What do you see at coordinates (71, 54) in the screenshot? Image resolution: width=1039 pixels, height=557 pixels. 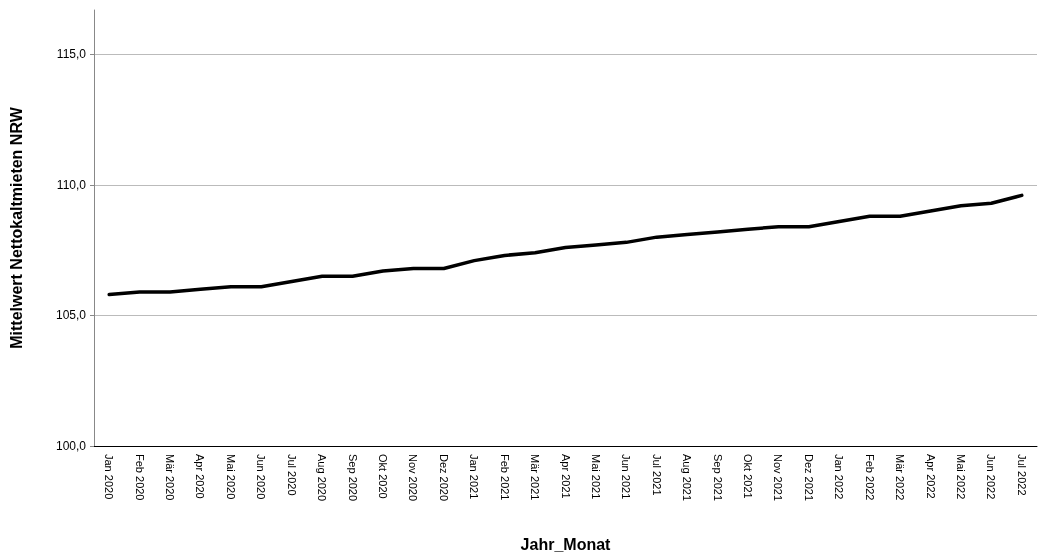 I see `y-tick-label: 115,0` at bounding box center [71, 54].